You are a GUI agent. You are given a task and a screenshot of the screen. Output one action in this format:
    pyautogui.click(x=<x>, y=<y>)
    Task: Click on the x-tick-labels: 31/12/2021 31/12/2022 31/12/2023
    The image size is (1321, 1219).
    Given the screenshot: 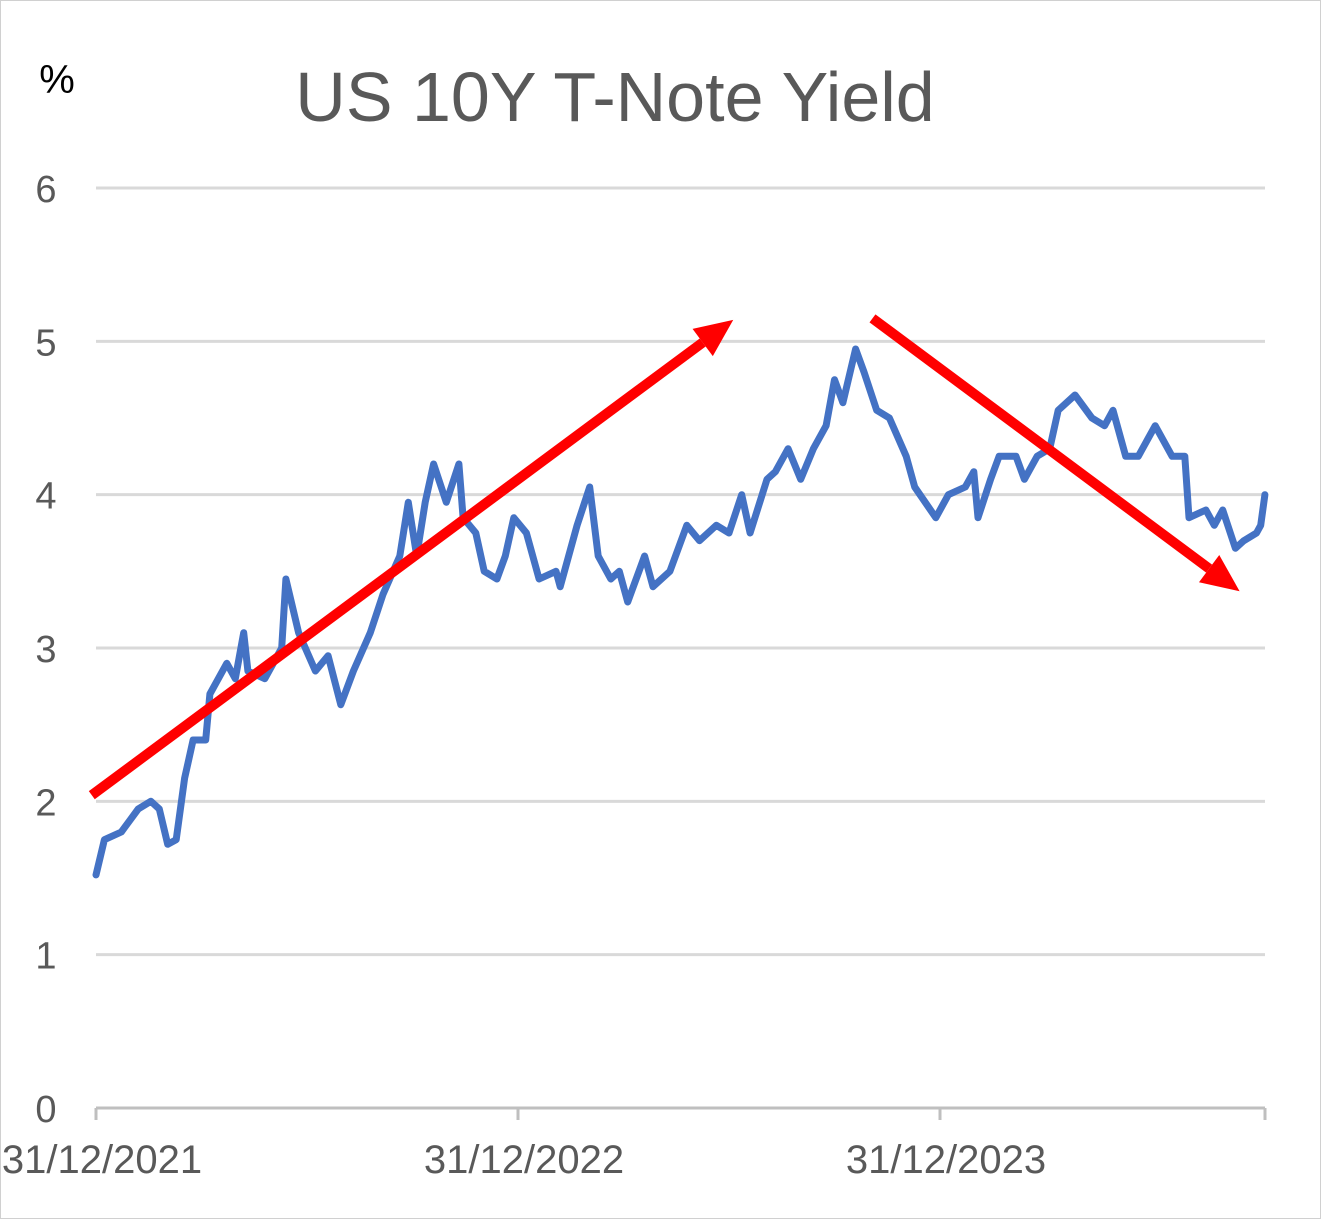 What is the action you would take?
    pyautogui.click(x=524, y=1160)
    